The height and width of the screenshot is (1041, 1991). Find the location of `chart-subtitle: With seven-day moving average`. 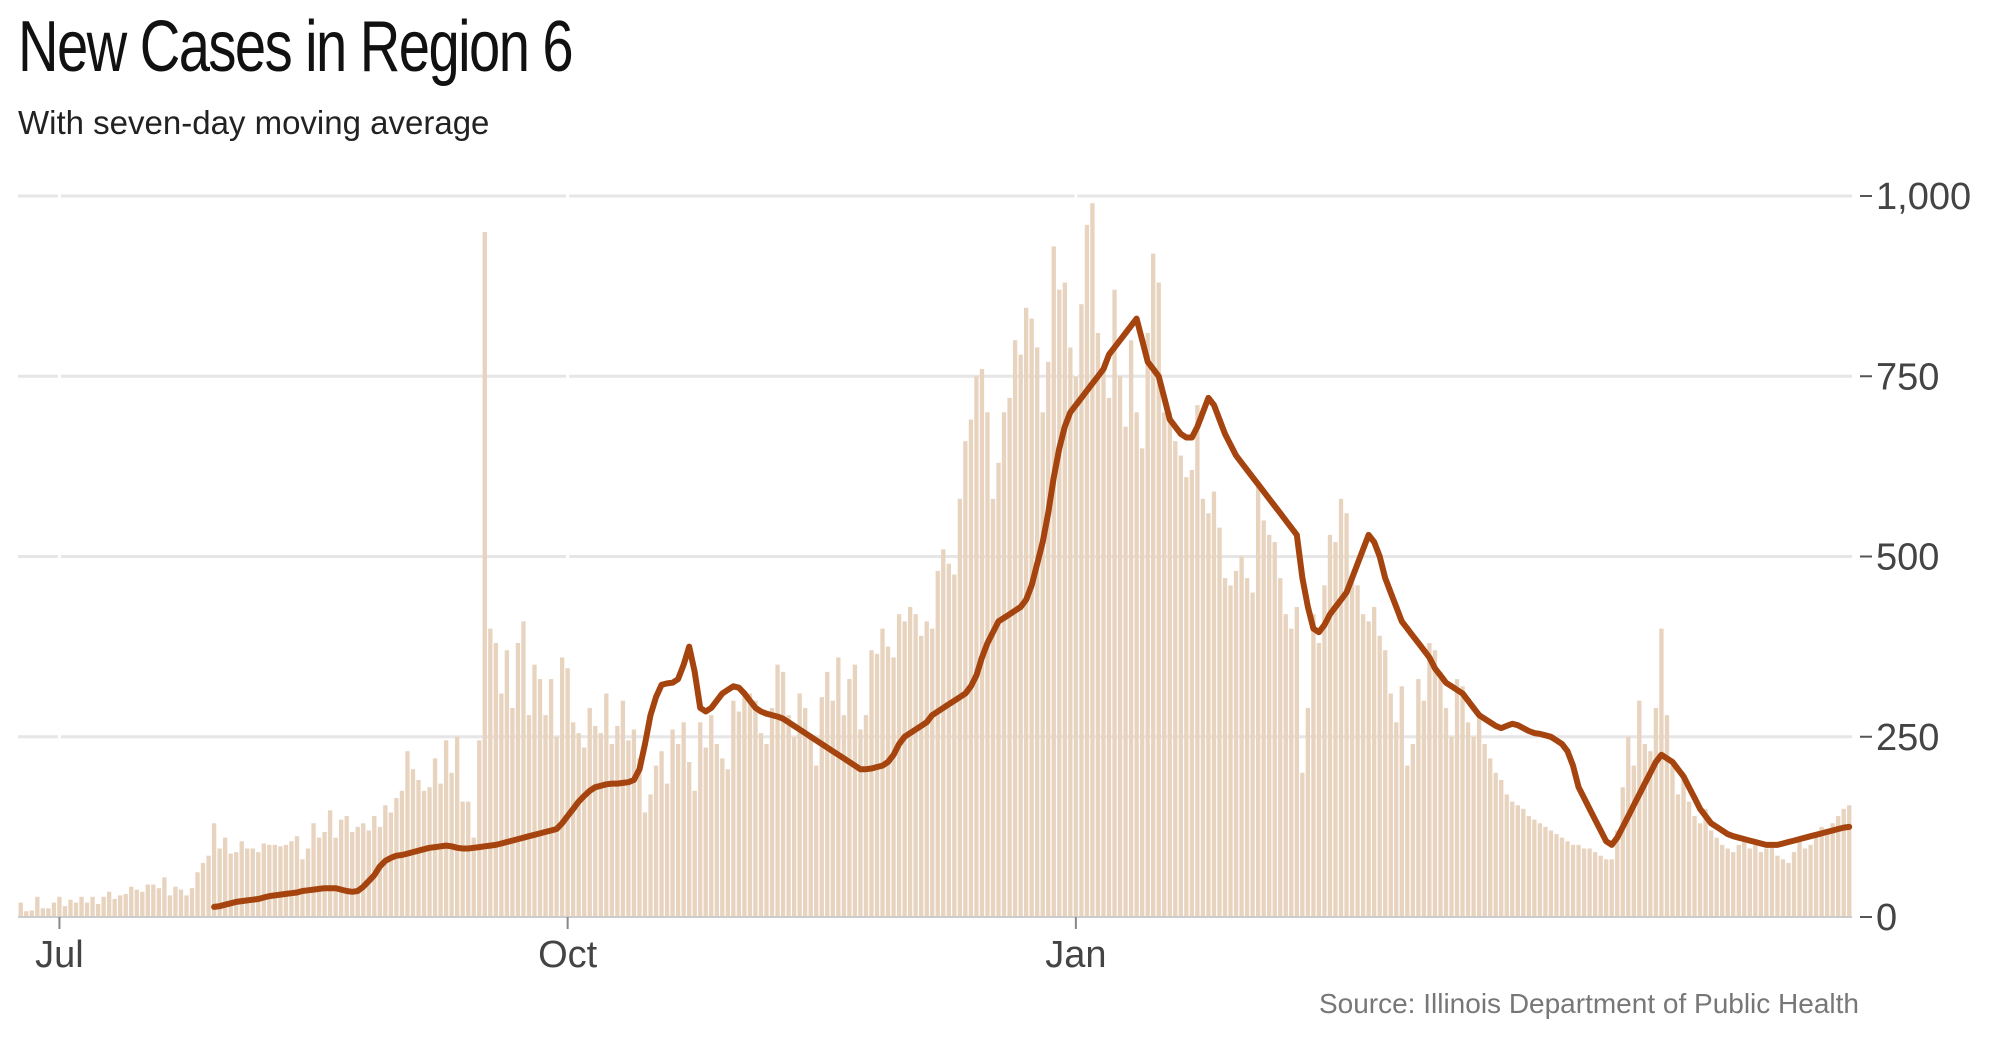

chart-subtitle: With seven-day moving average is located at coordinates (254, 122).